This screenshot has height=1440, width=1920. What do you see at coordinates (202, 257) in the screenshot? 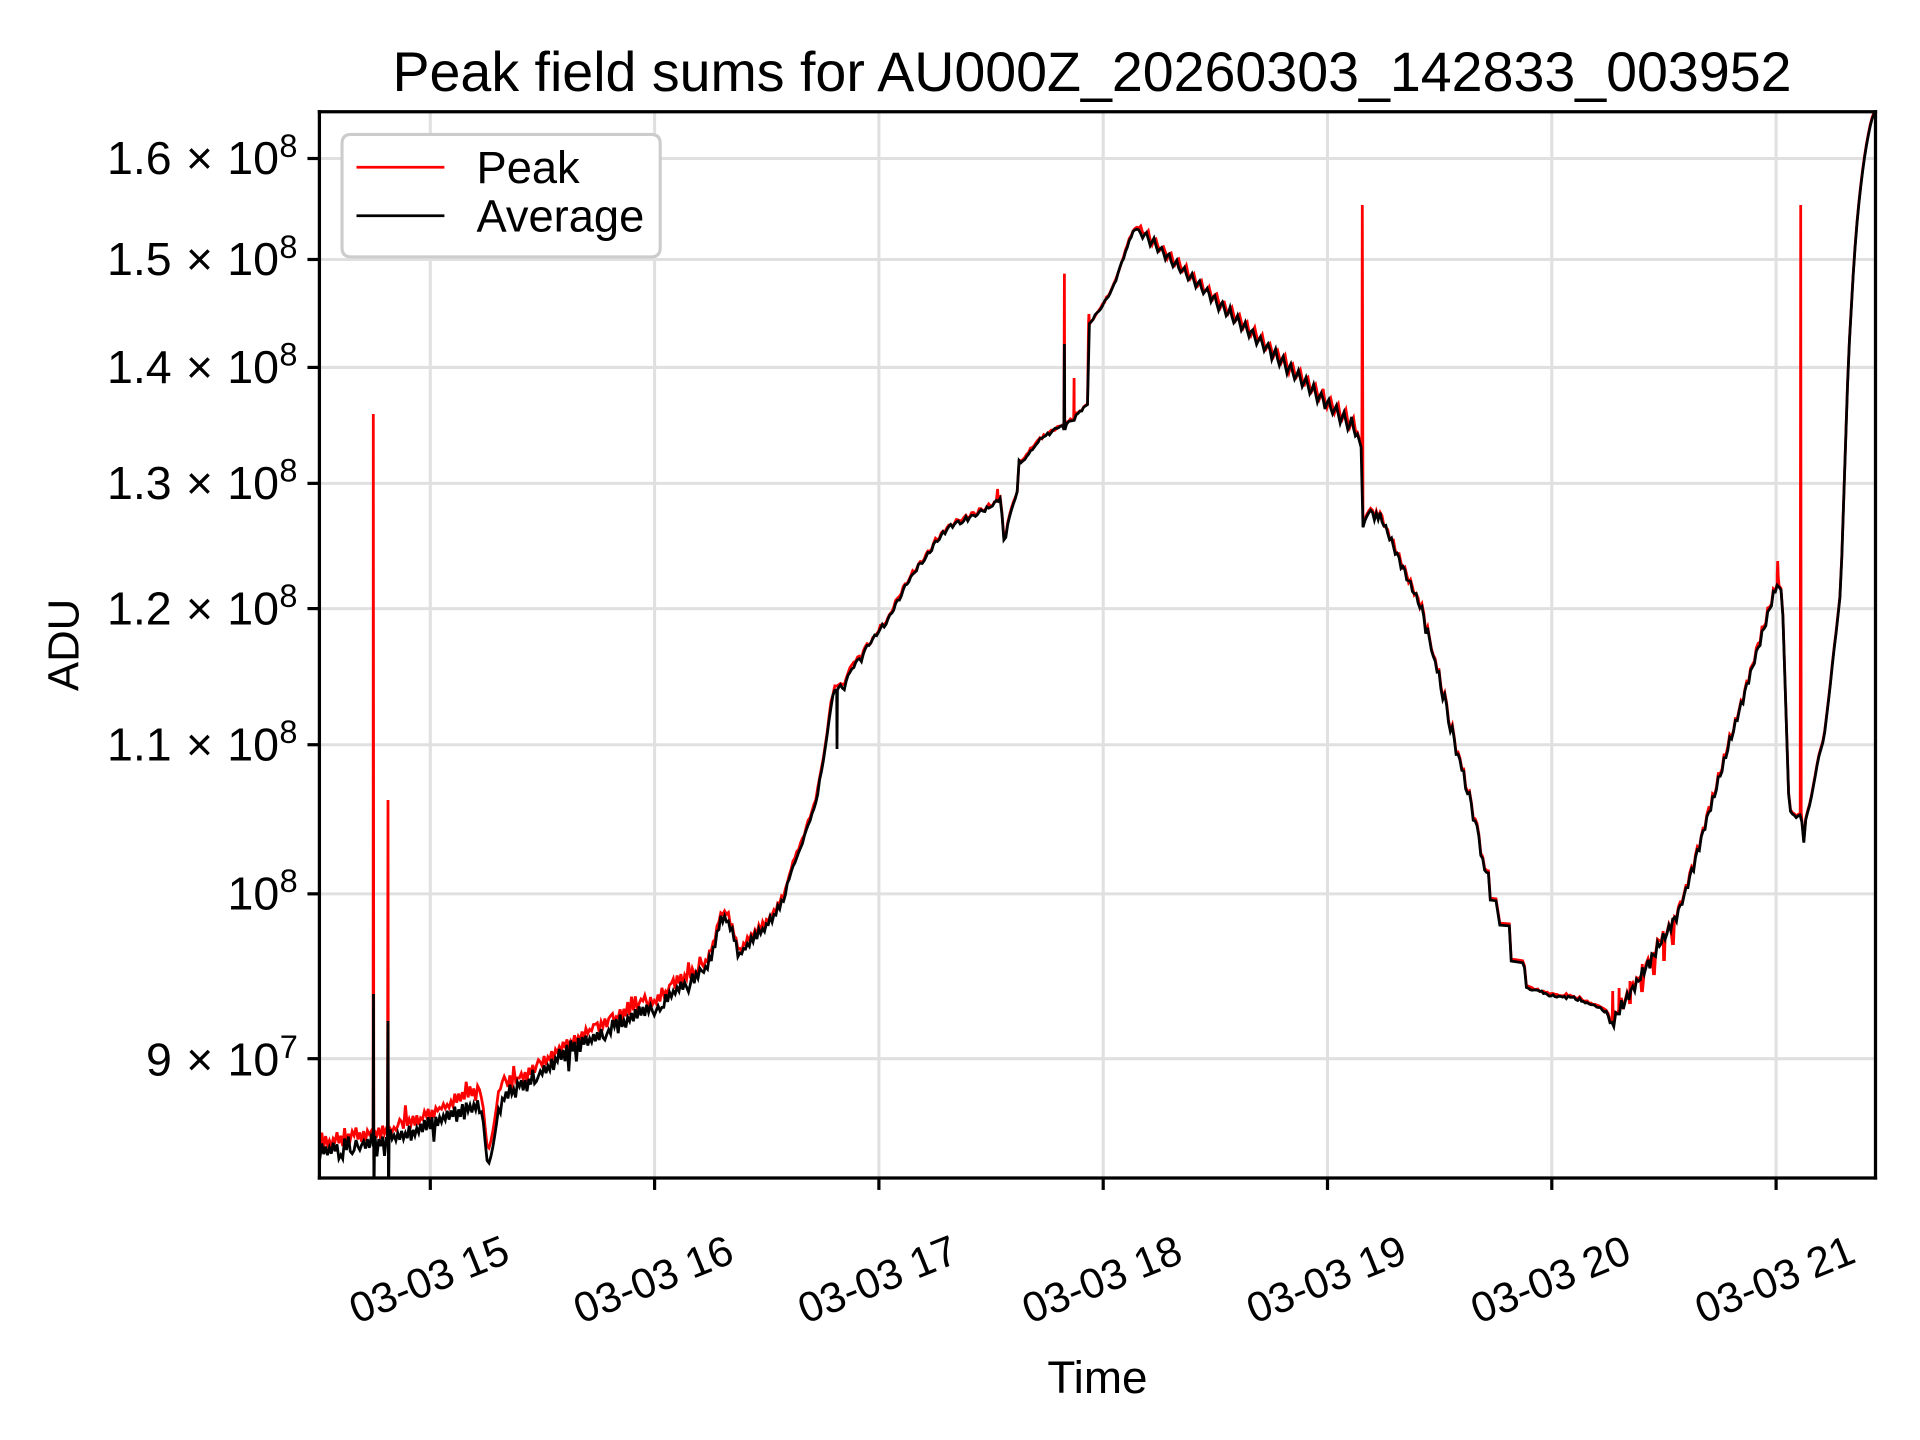
I see `svg-text:1 . 5: 1 . 5 × 1 0 8` at bounding box center [202, 257].